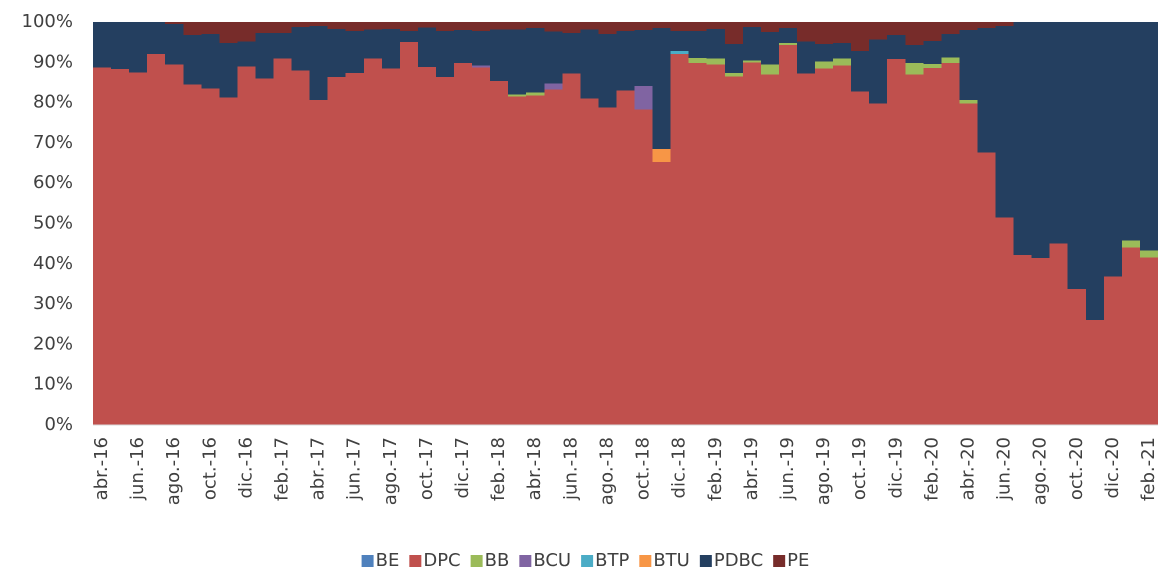 This screenshot has width=1158, height=570. What do you see at coordinates (798, 560) in the screenshot?
I see `legend-label: PE` at bounding box center [798, 560].